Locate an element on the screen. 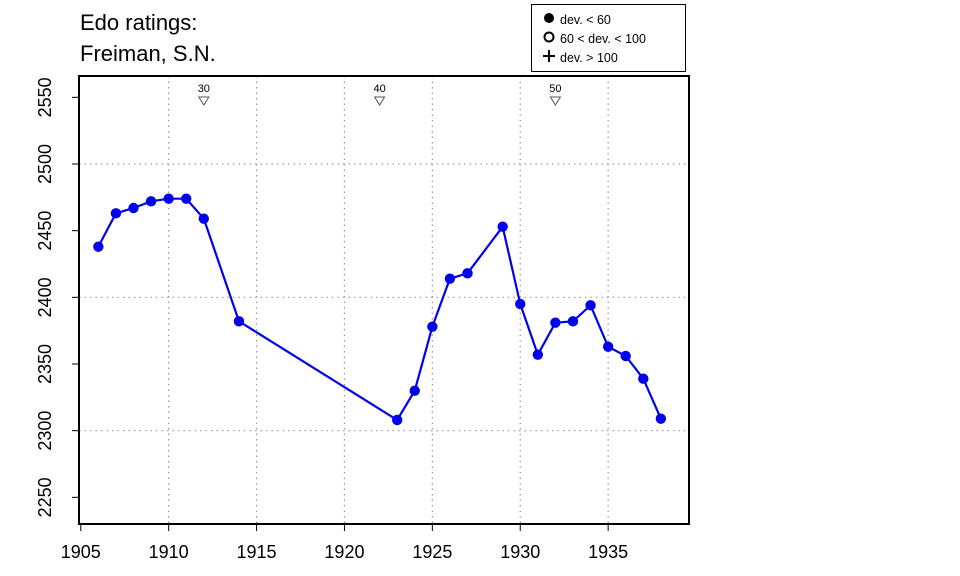  x-tick-label: 1920 is located at coordinates (344, 552).